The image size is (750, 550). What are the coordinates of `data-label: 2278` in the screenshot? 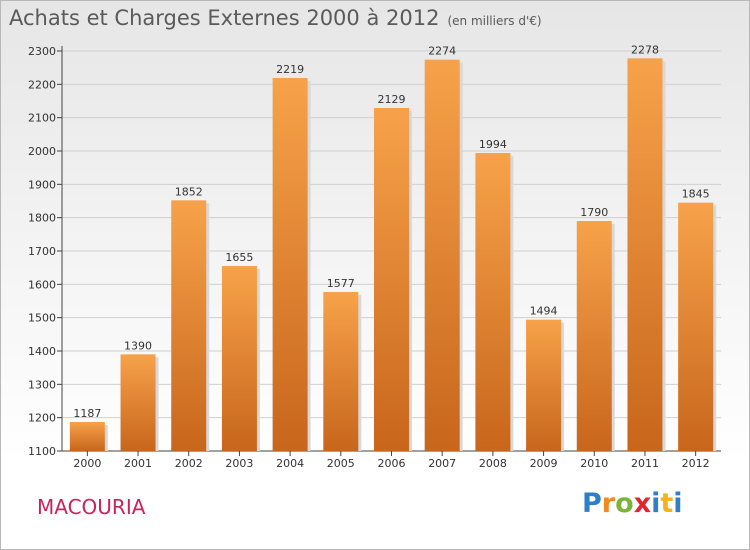 It's located at (645, 49).